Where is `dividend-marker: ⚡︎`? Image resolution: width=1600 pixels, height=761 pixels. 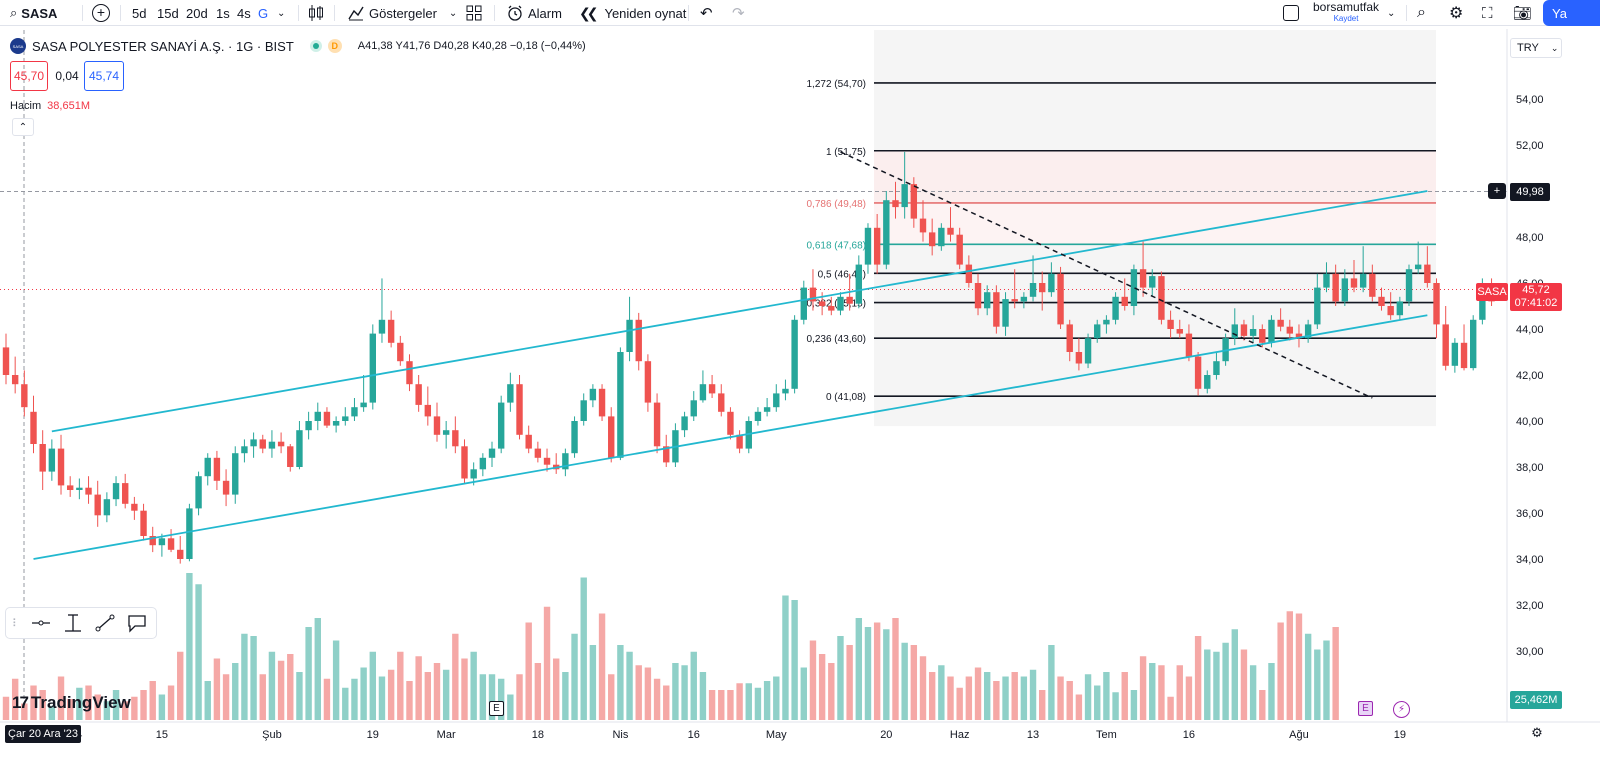 dividend-marker: ⚡︎ is located at coordinates (1401, 709).